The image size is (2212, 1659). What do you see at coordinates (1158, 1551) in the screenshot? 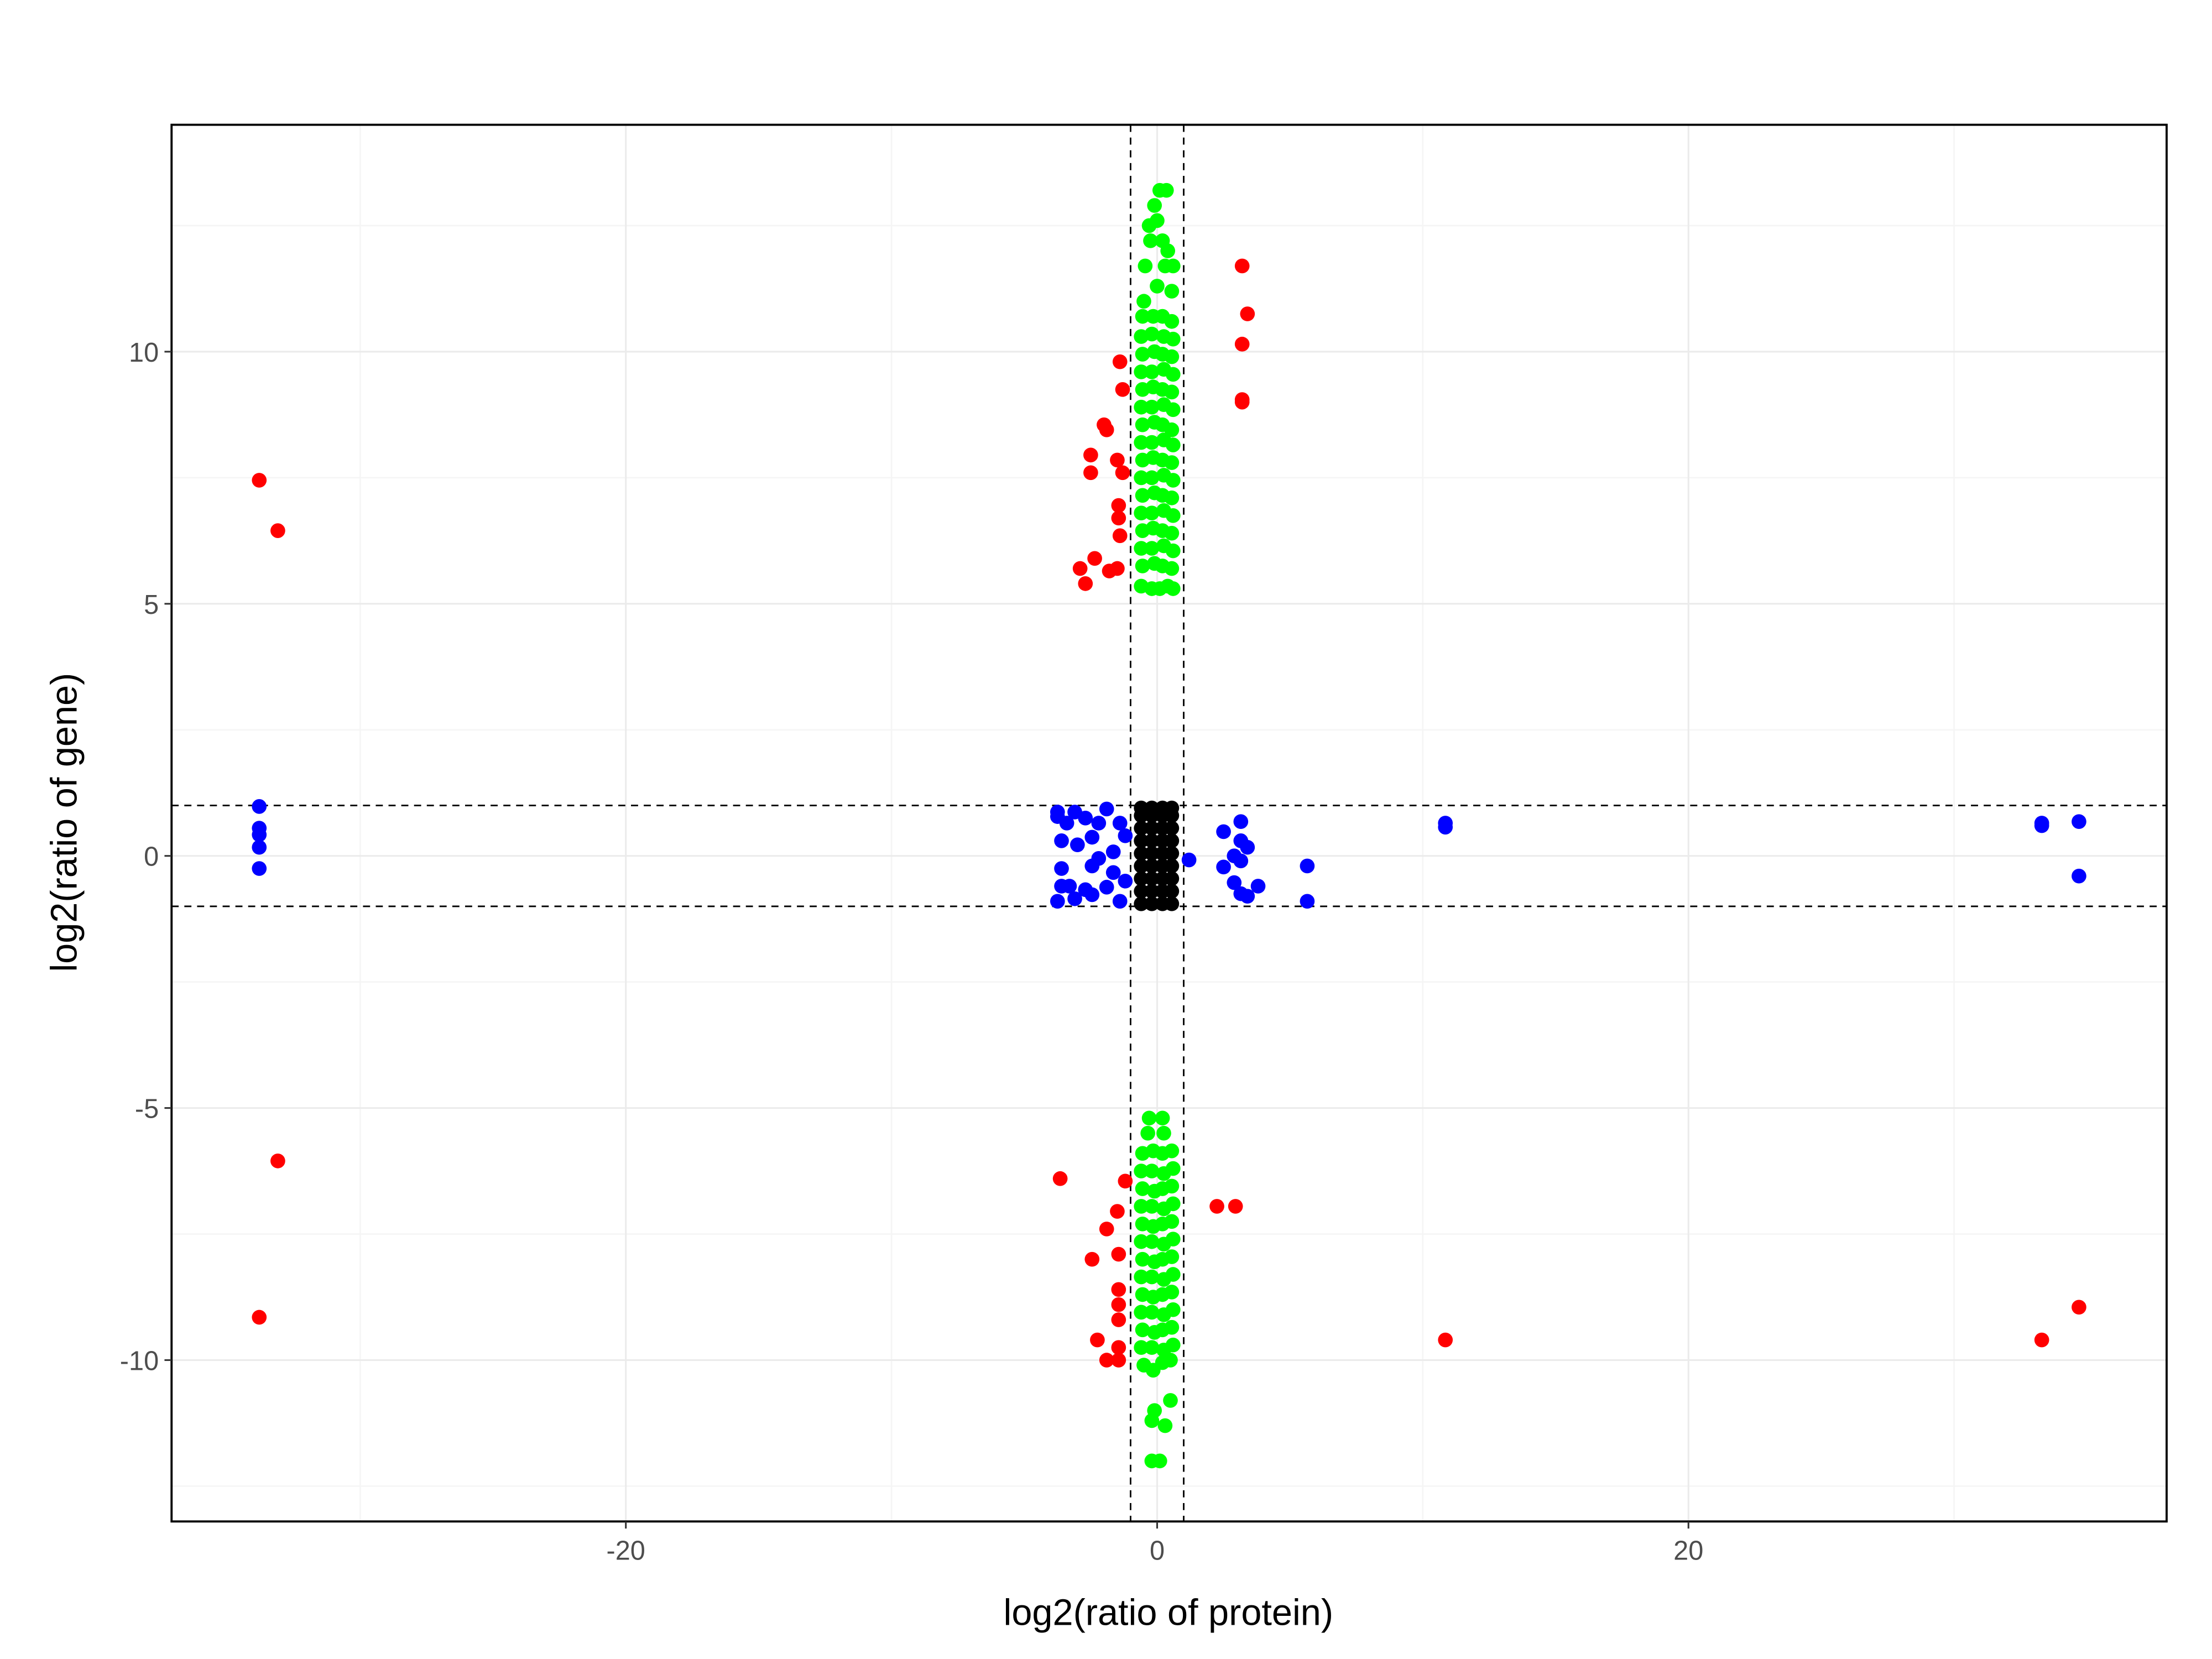
I see `x-tick-label: 0` at bounding box center [1158, 1551].